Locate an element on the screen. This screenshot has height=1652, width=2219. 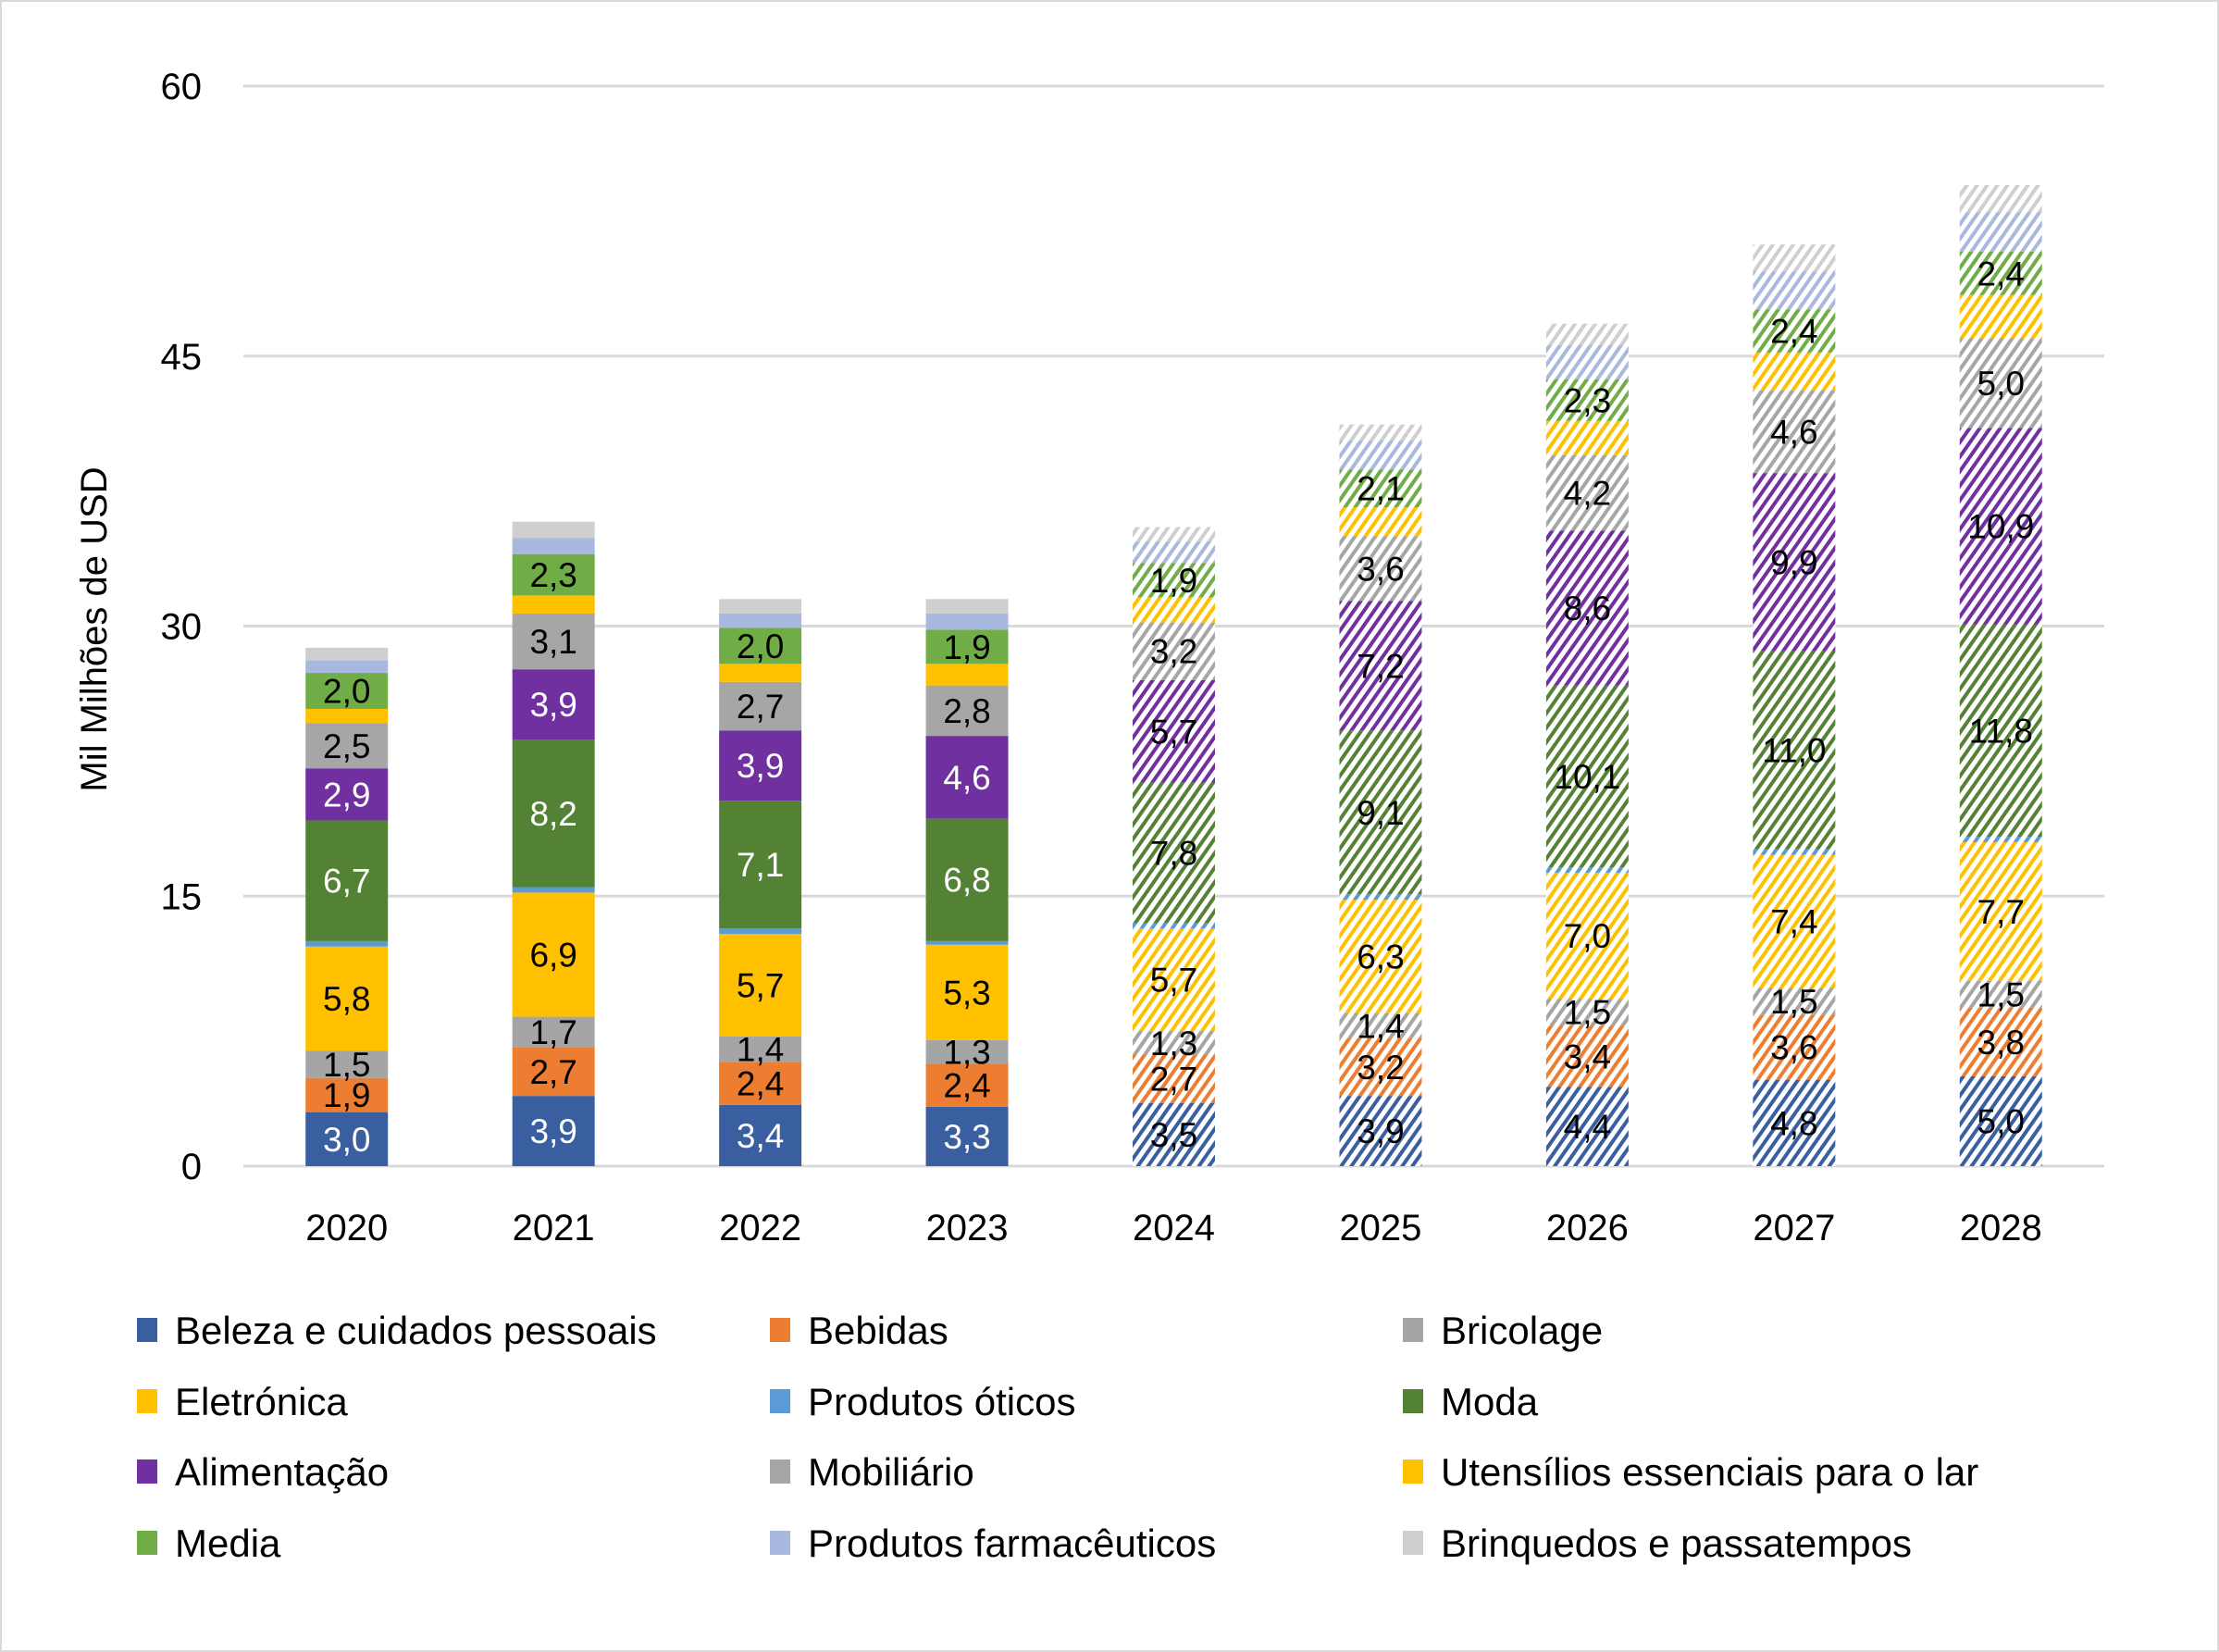
data-label: 1,9 is located at coordinates (967, 647).